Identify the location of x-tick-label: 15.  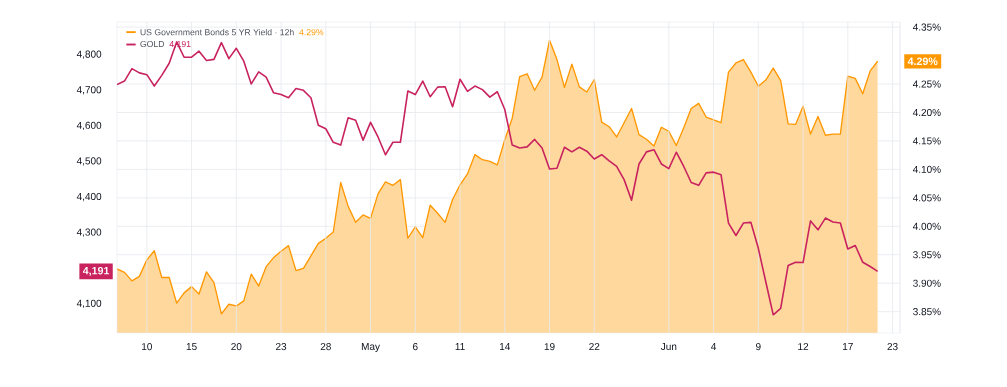
(191, 347).